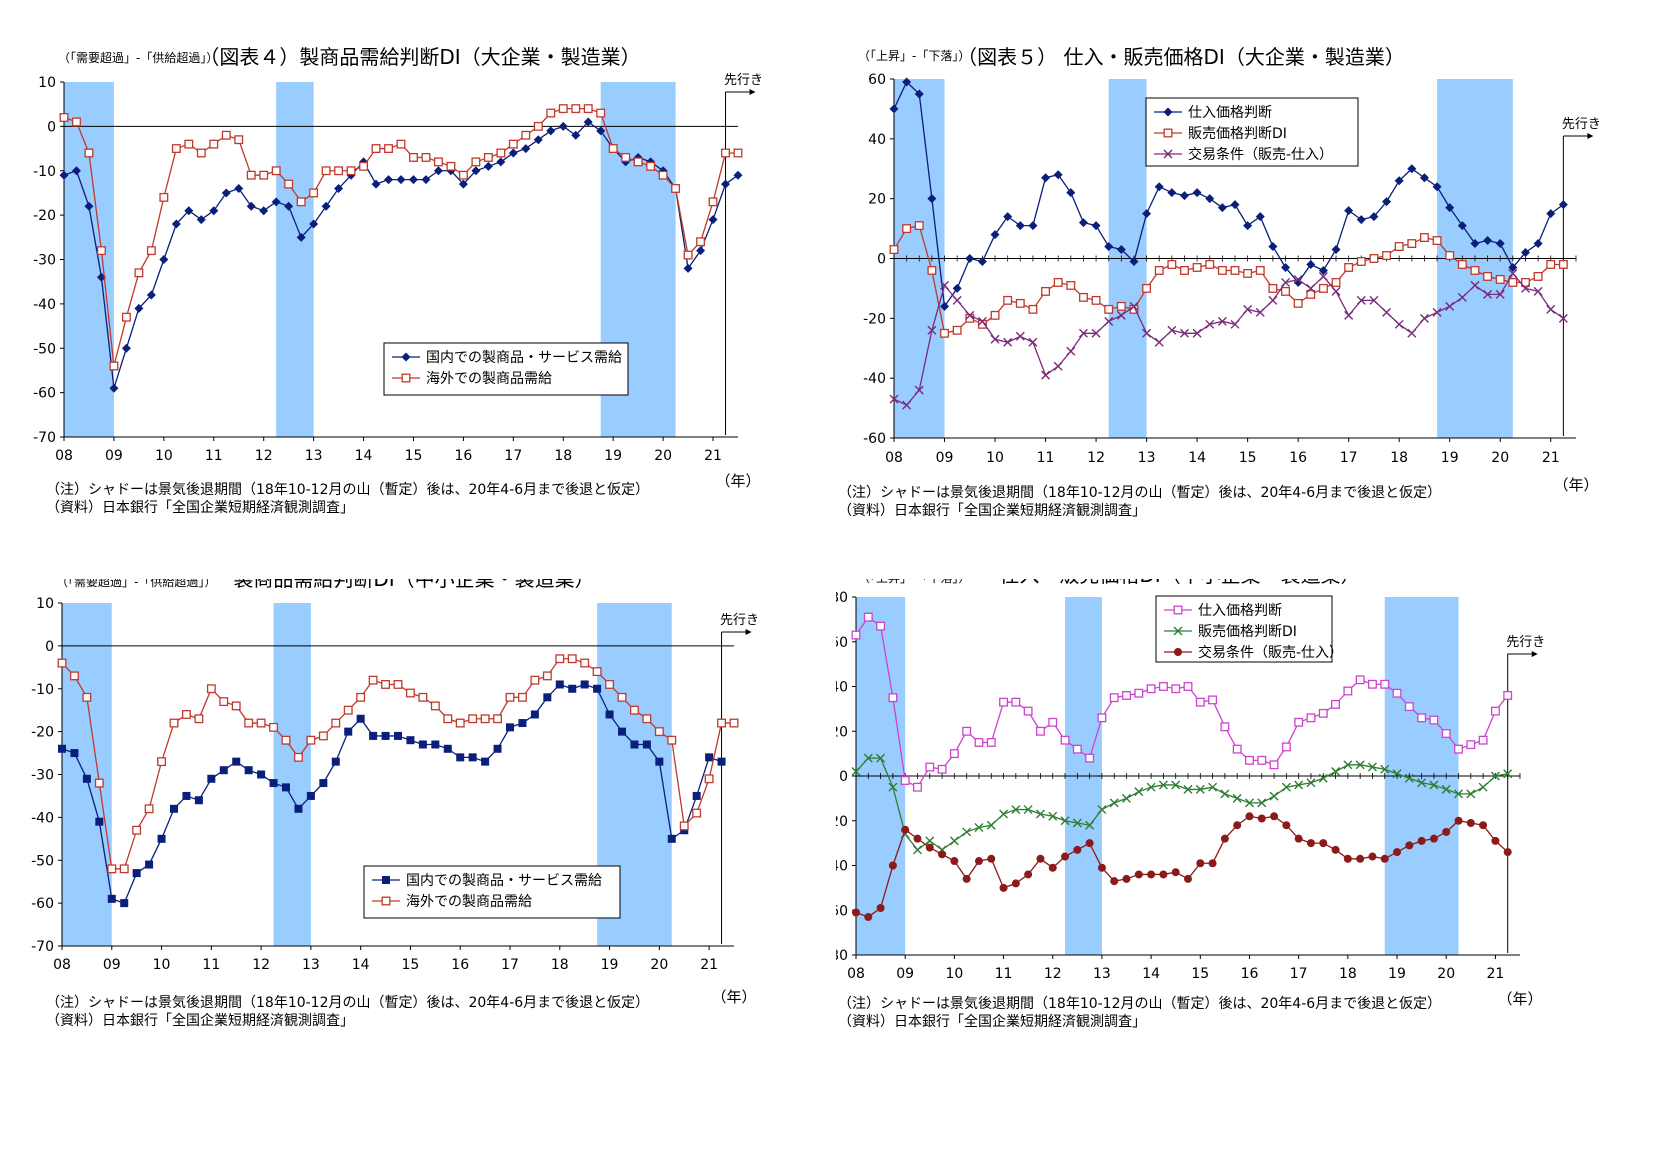 The height and width of the screenshot is (1159, 1672). Describe the element at coordinates (42, 947) in the screenshot. I see `y-tick-label: -70` at that location.